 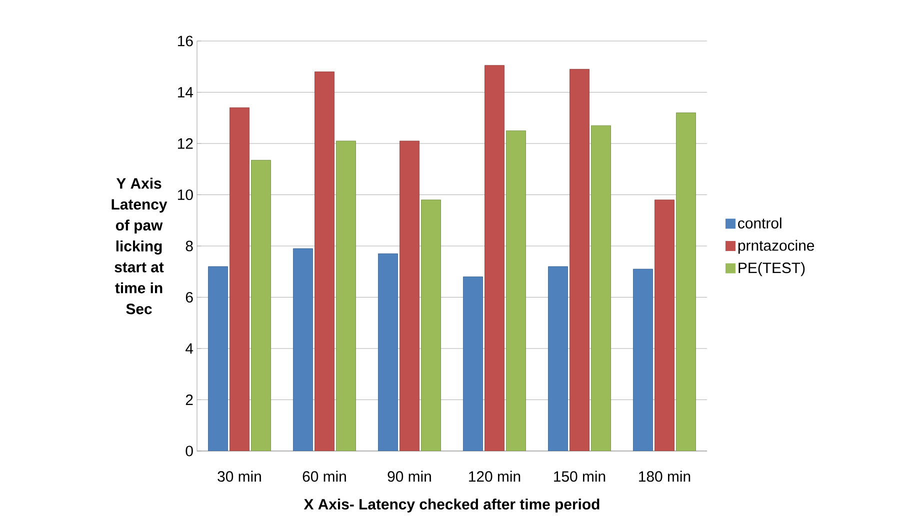 I want to click on x-tick-label: 180 min, so click(x=664, y=476).